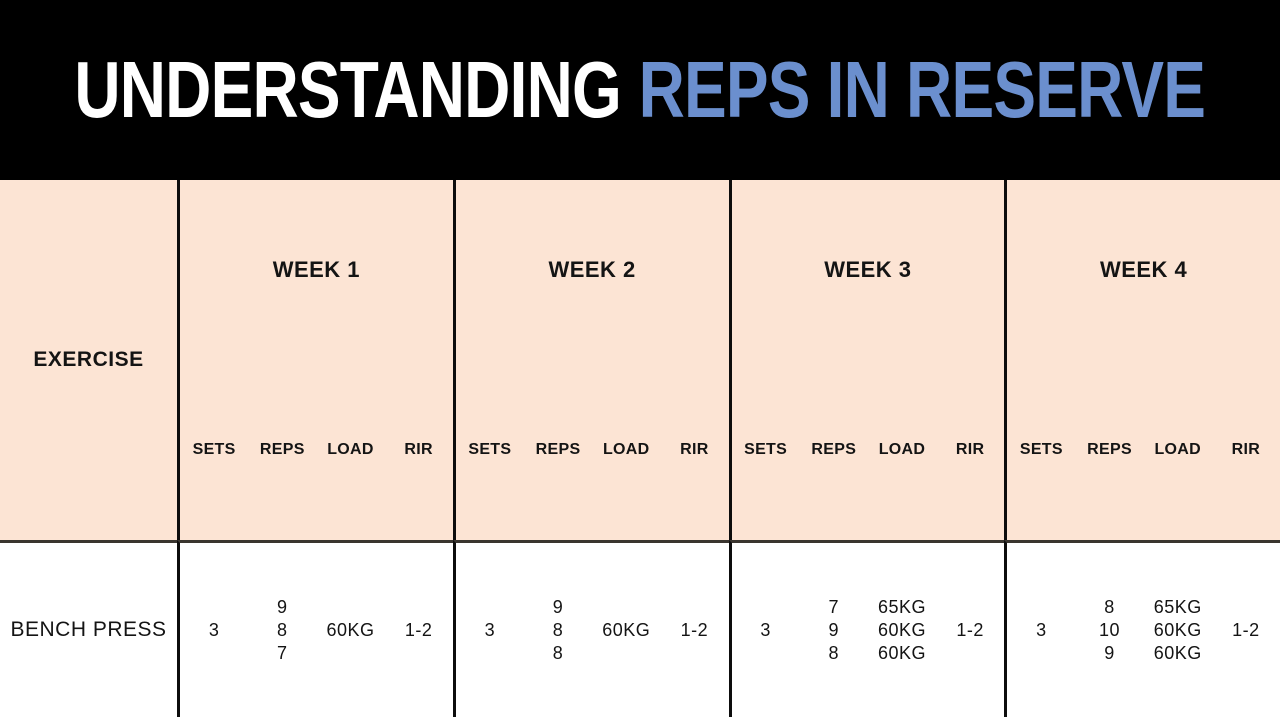 The width and height of the screenshot is (1280, 720). What do you see at coordinates (1246, 629) in the screenshot?
I see `week-4-rir-value: 1-2` at bounding box center [1246, 629].